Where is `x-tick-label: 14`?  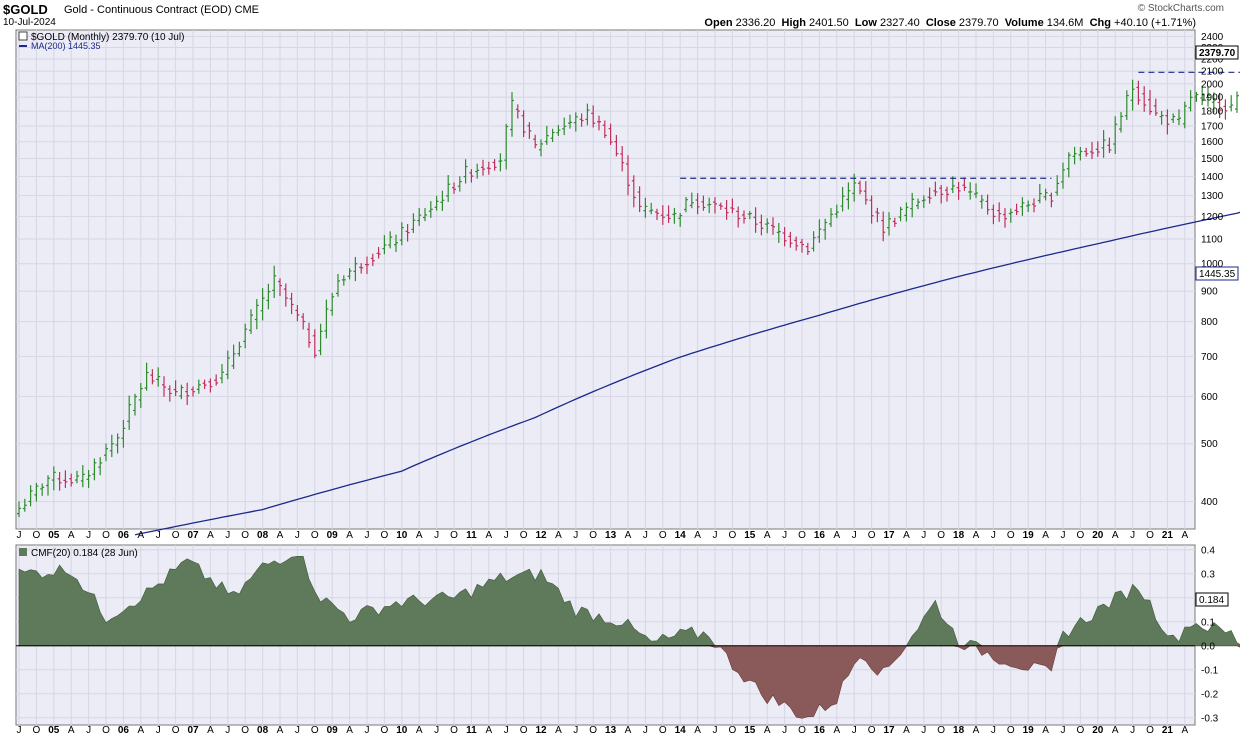
x-tick-label: 14 is located at coordinates (681, 535).